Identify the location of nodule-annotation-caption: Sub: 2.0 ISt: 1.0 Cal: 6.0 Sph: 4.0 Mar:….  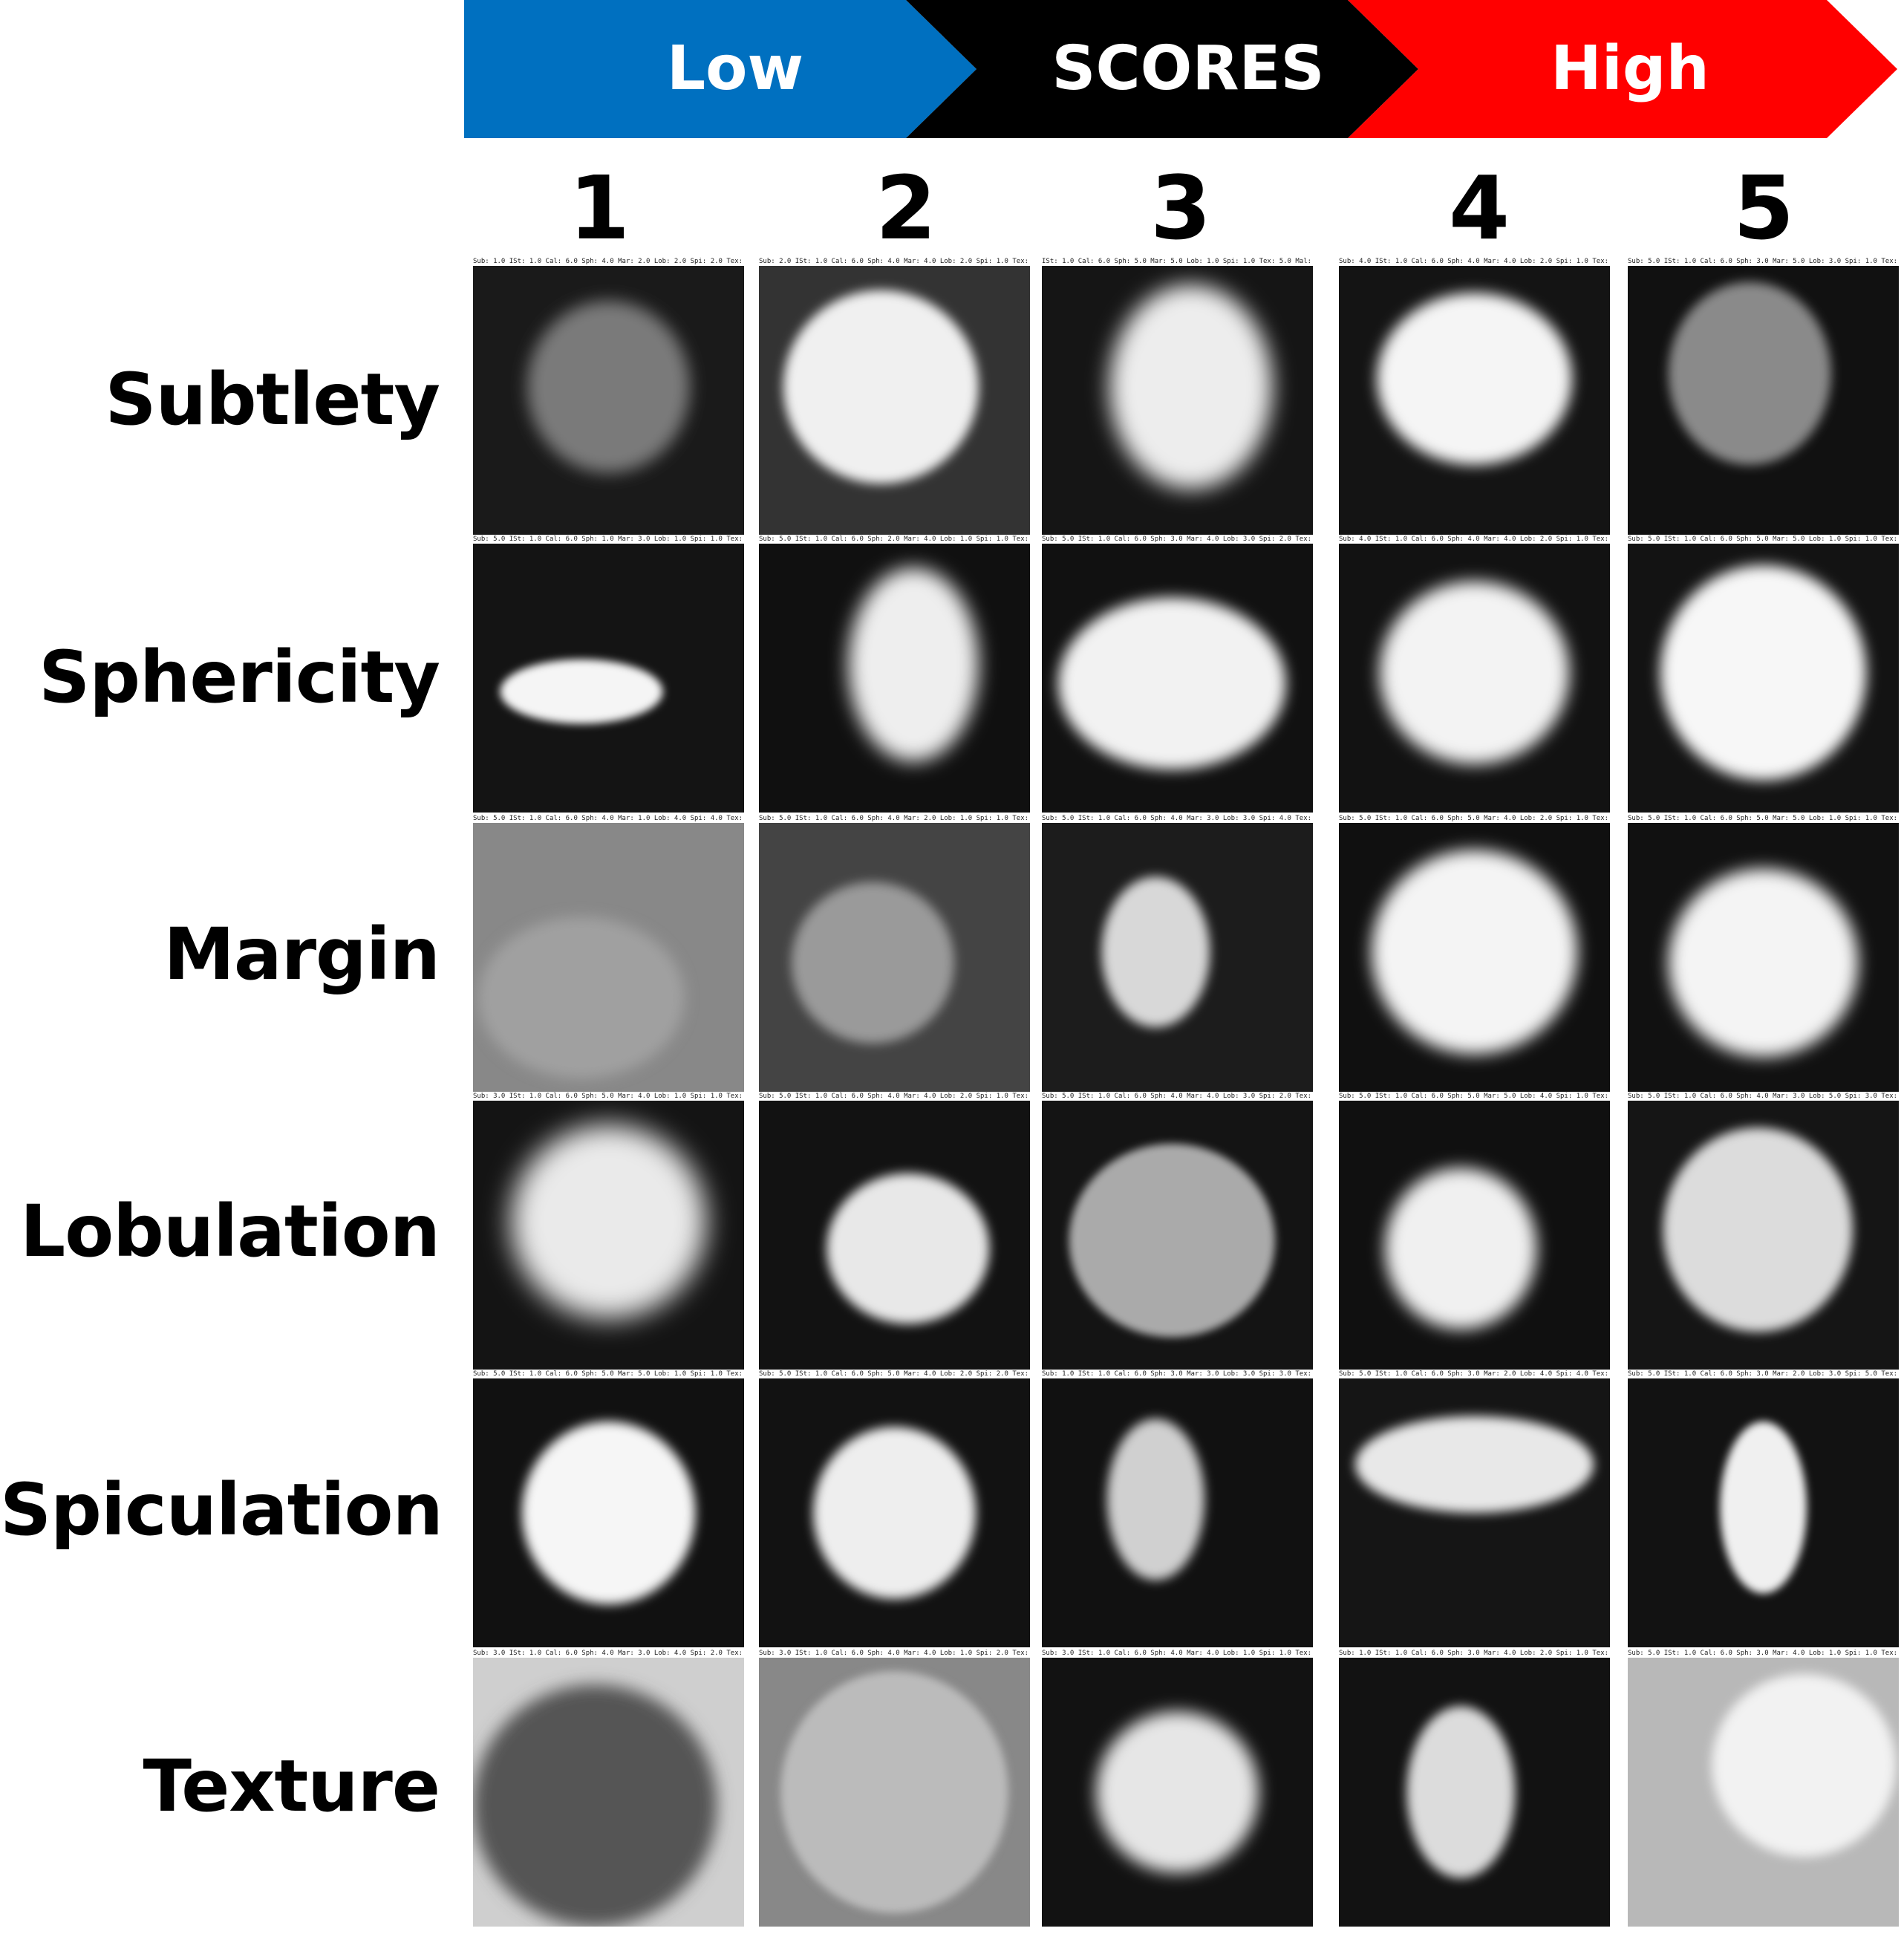
(895, 261).